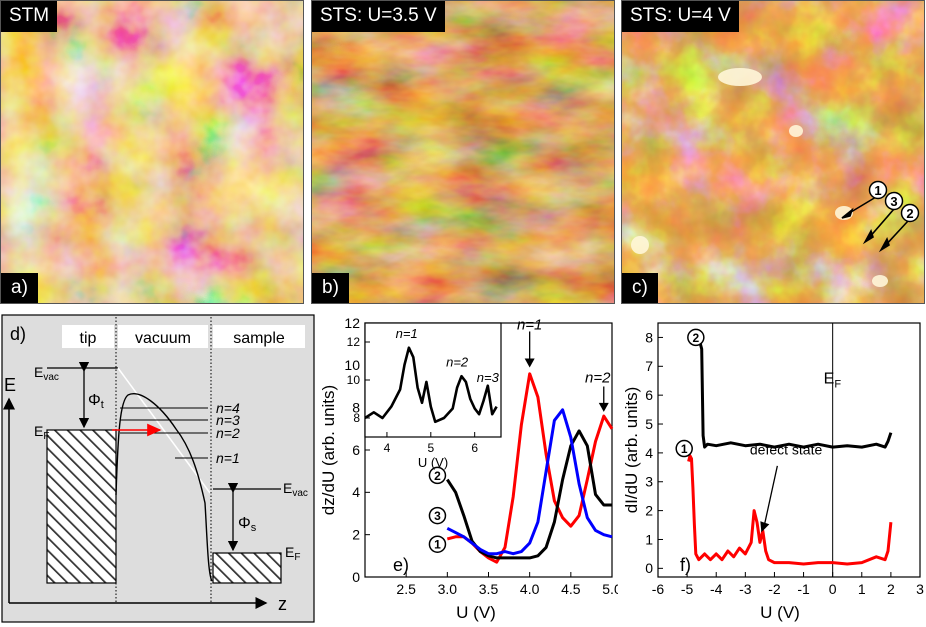 This screenshot has width=926, height=627. Describe the element at coordinates (46, 373) in the screenshot. I see `evac-tip-label: Evac` at that location.